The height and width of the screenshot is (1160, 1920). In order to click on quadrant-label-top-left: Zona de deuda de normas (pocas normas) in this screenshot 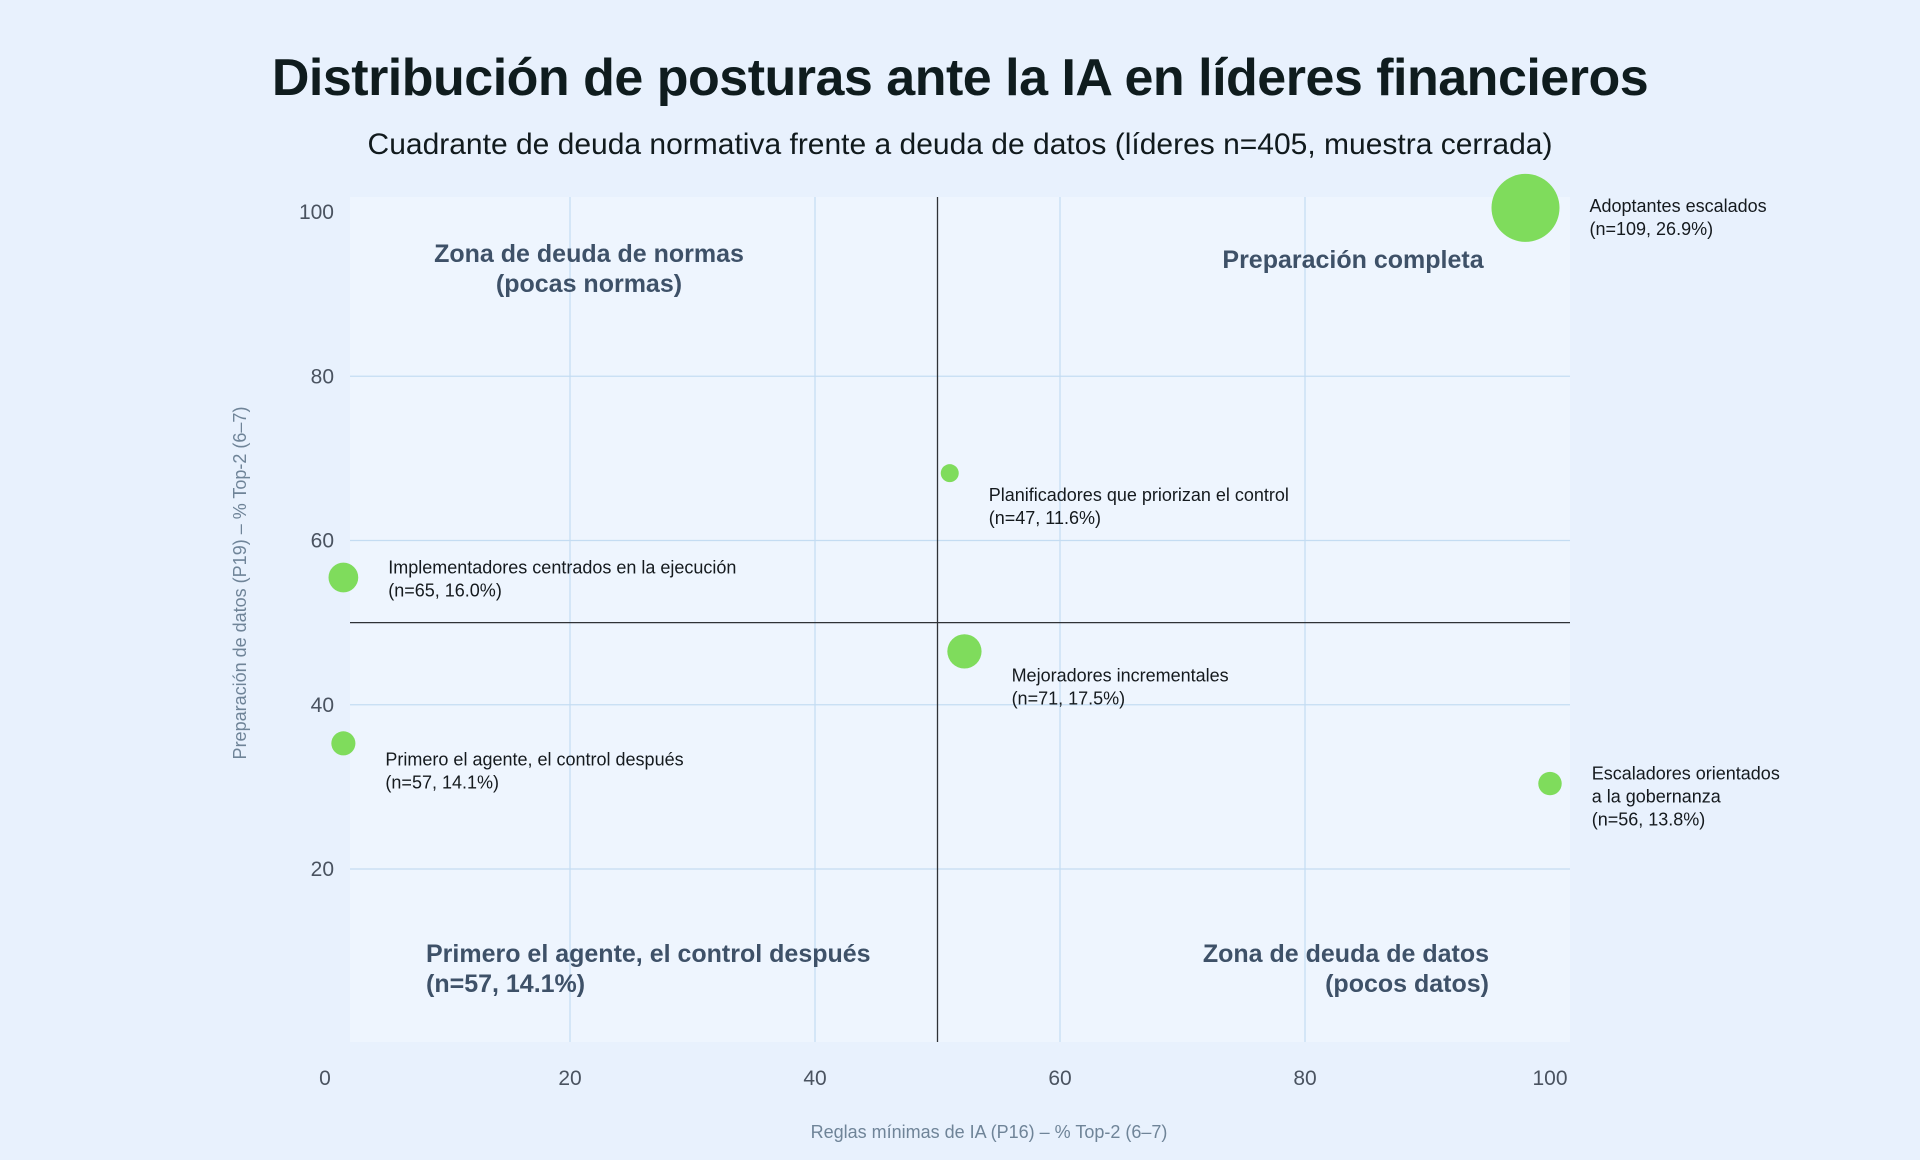, I will do `click(589, 269)`.